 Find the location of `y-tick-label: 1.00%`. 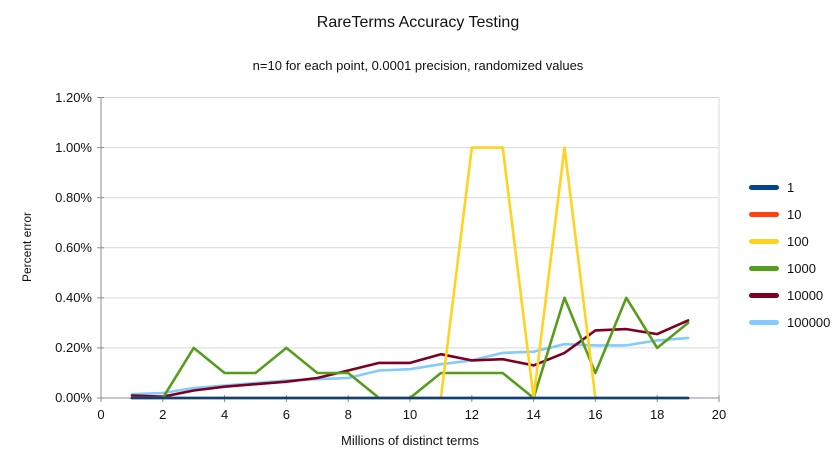

y-tick-label: 1.00% is located at coordinates (73, 147).